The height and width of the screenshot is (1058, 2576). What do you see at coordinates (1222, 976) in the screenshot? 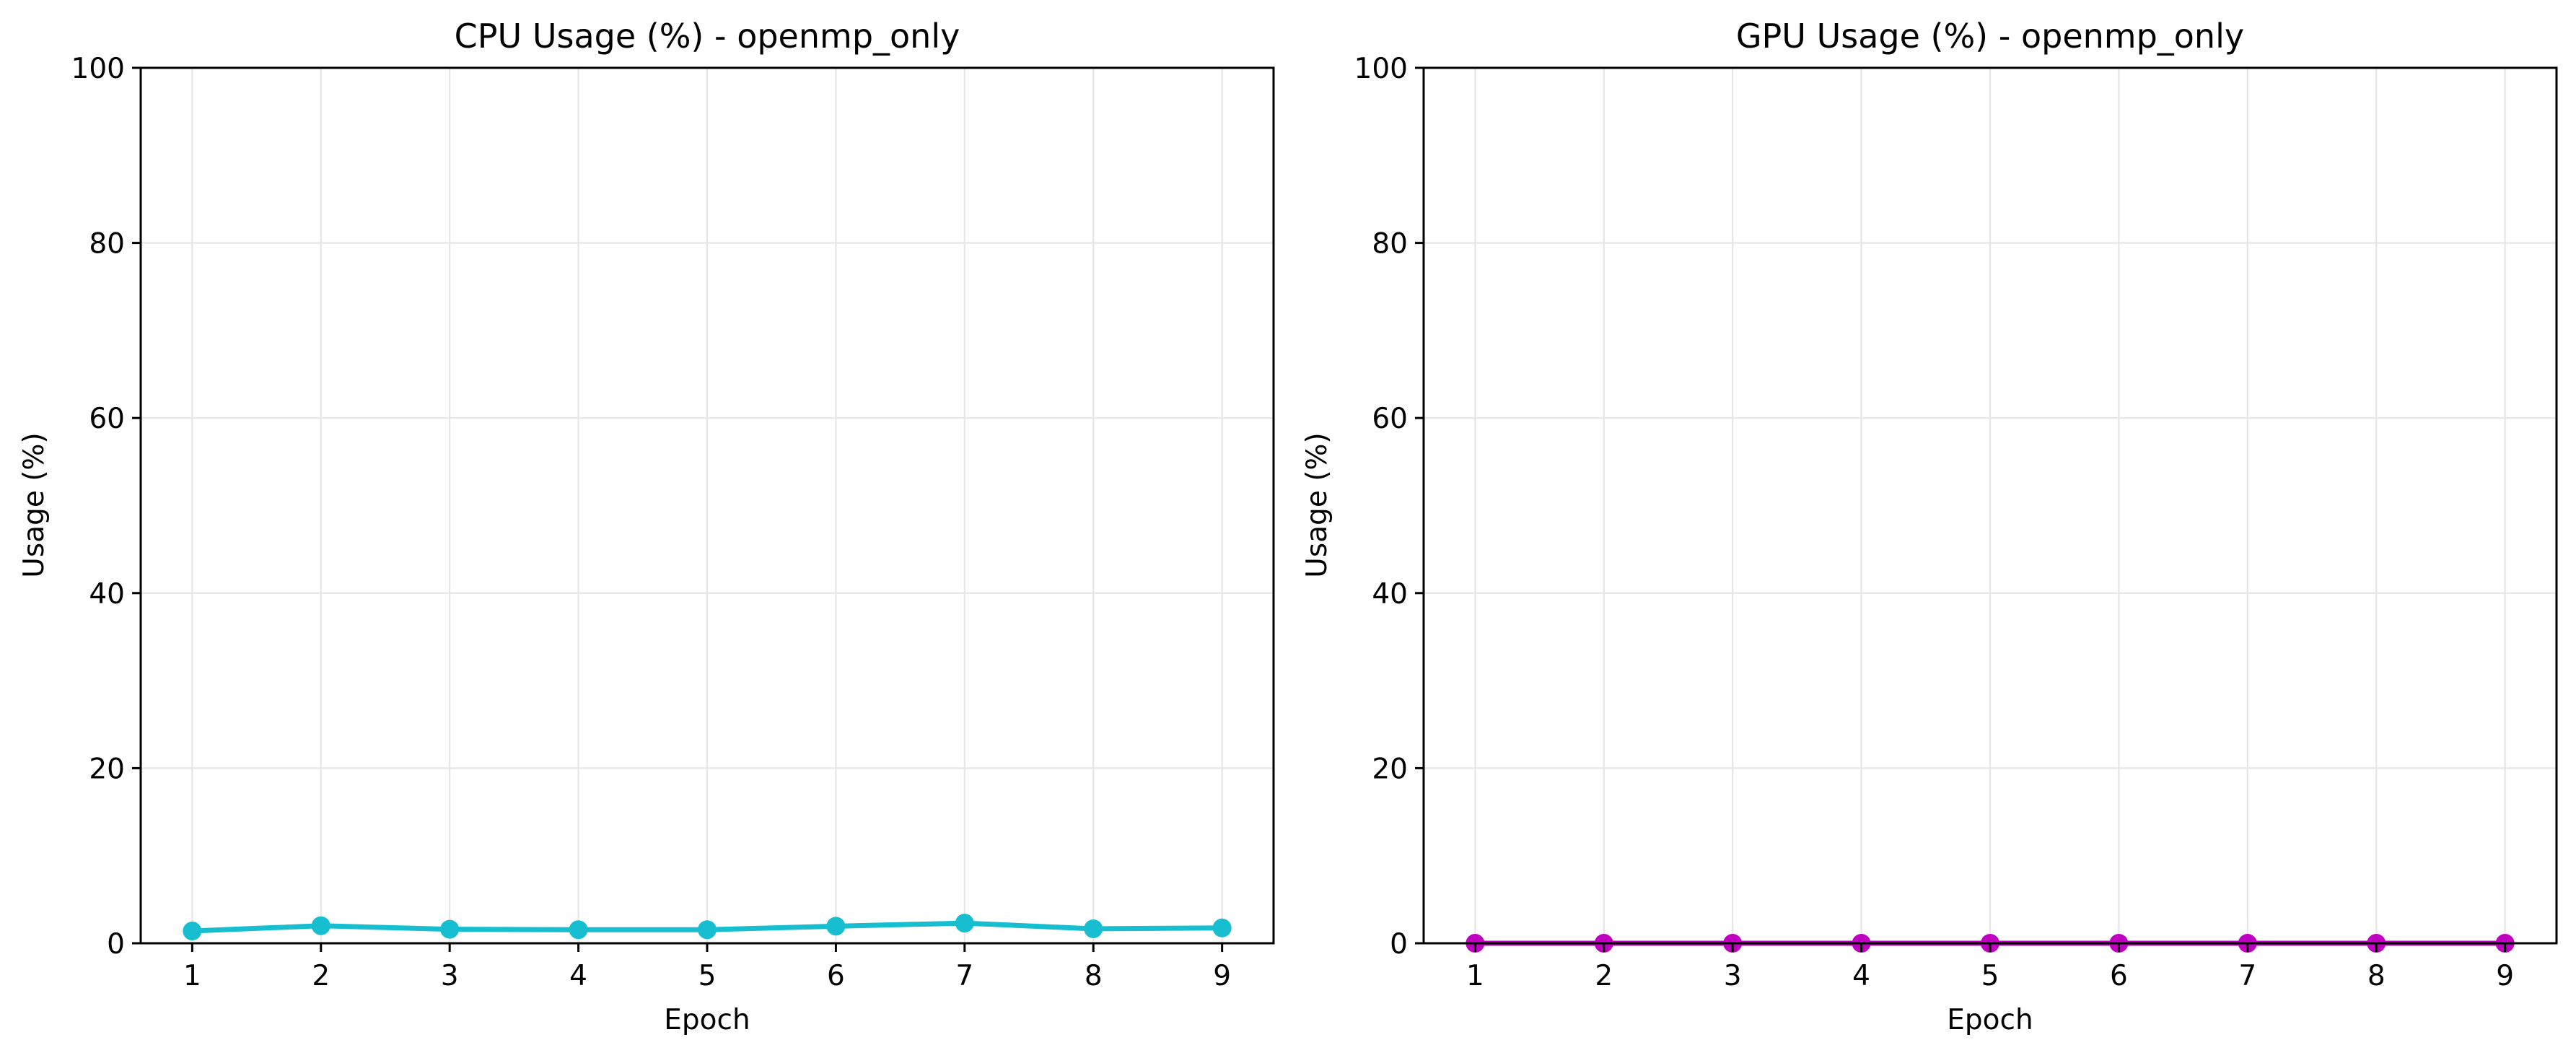
I see `cpu-x-tick-label: 9` at bounding box center [1222, 976].